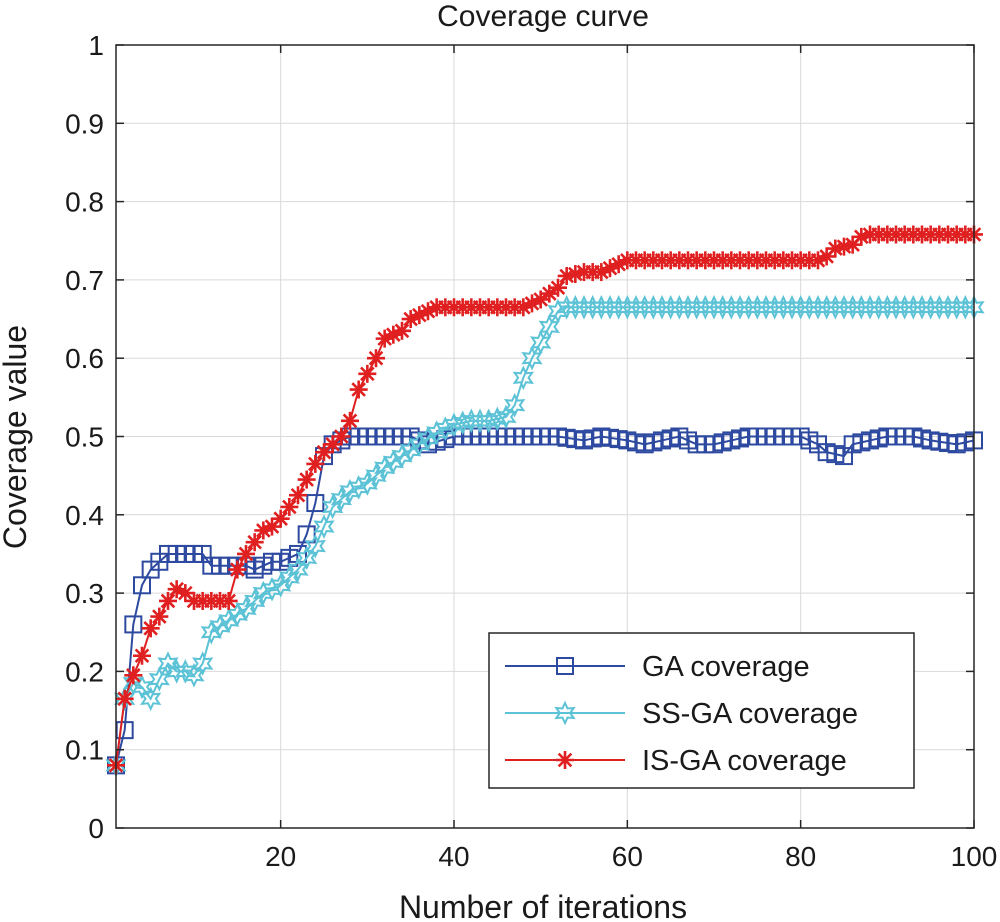 Image resolution: width=1000 pixels, height=922 pixels. I want to click on x-tick-label: 40, so click(453, 856).